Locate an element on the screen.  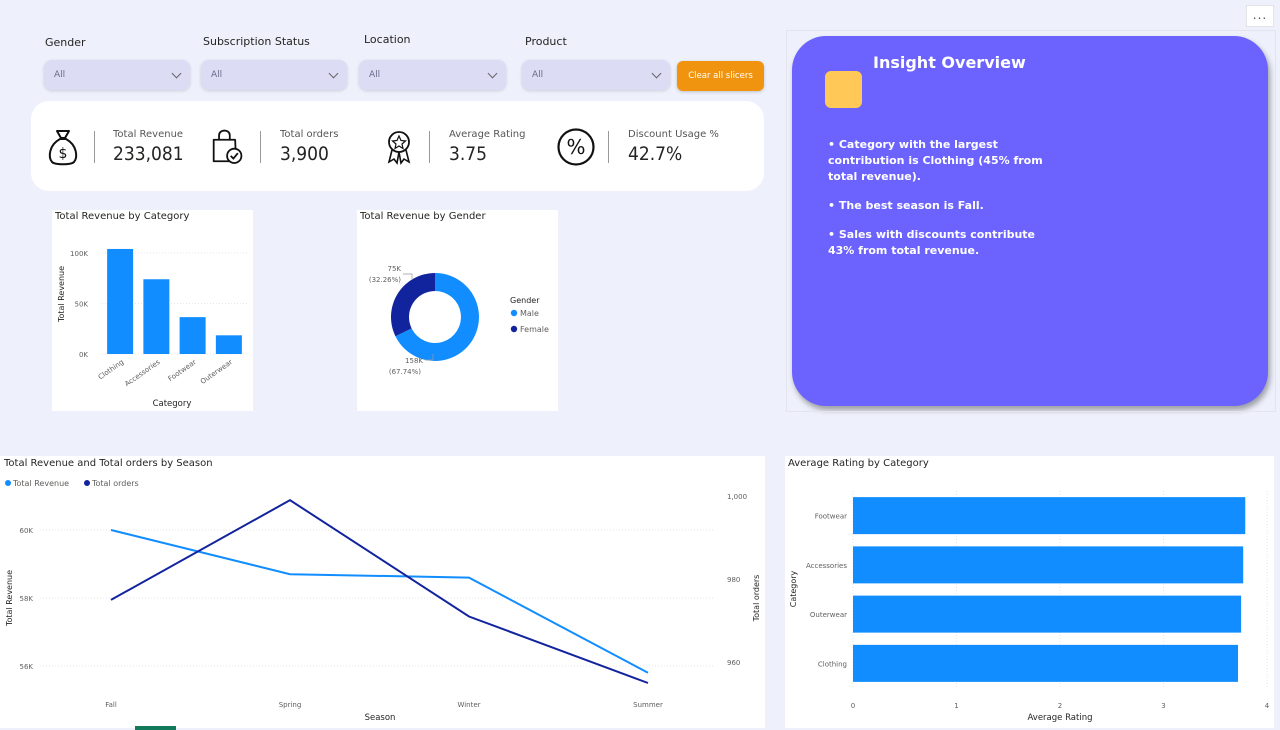
right-y-axis-label: Total orders is located at coordinates (756, 599).